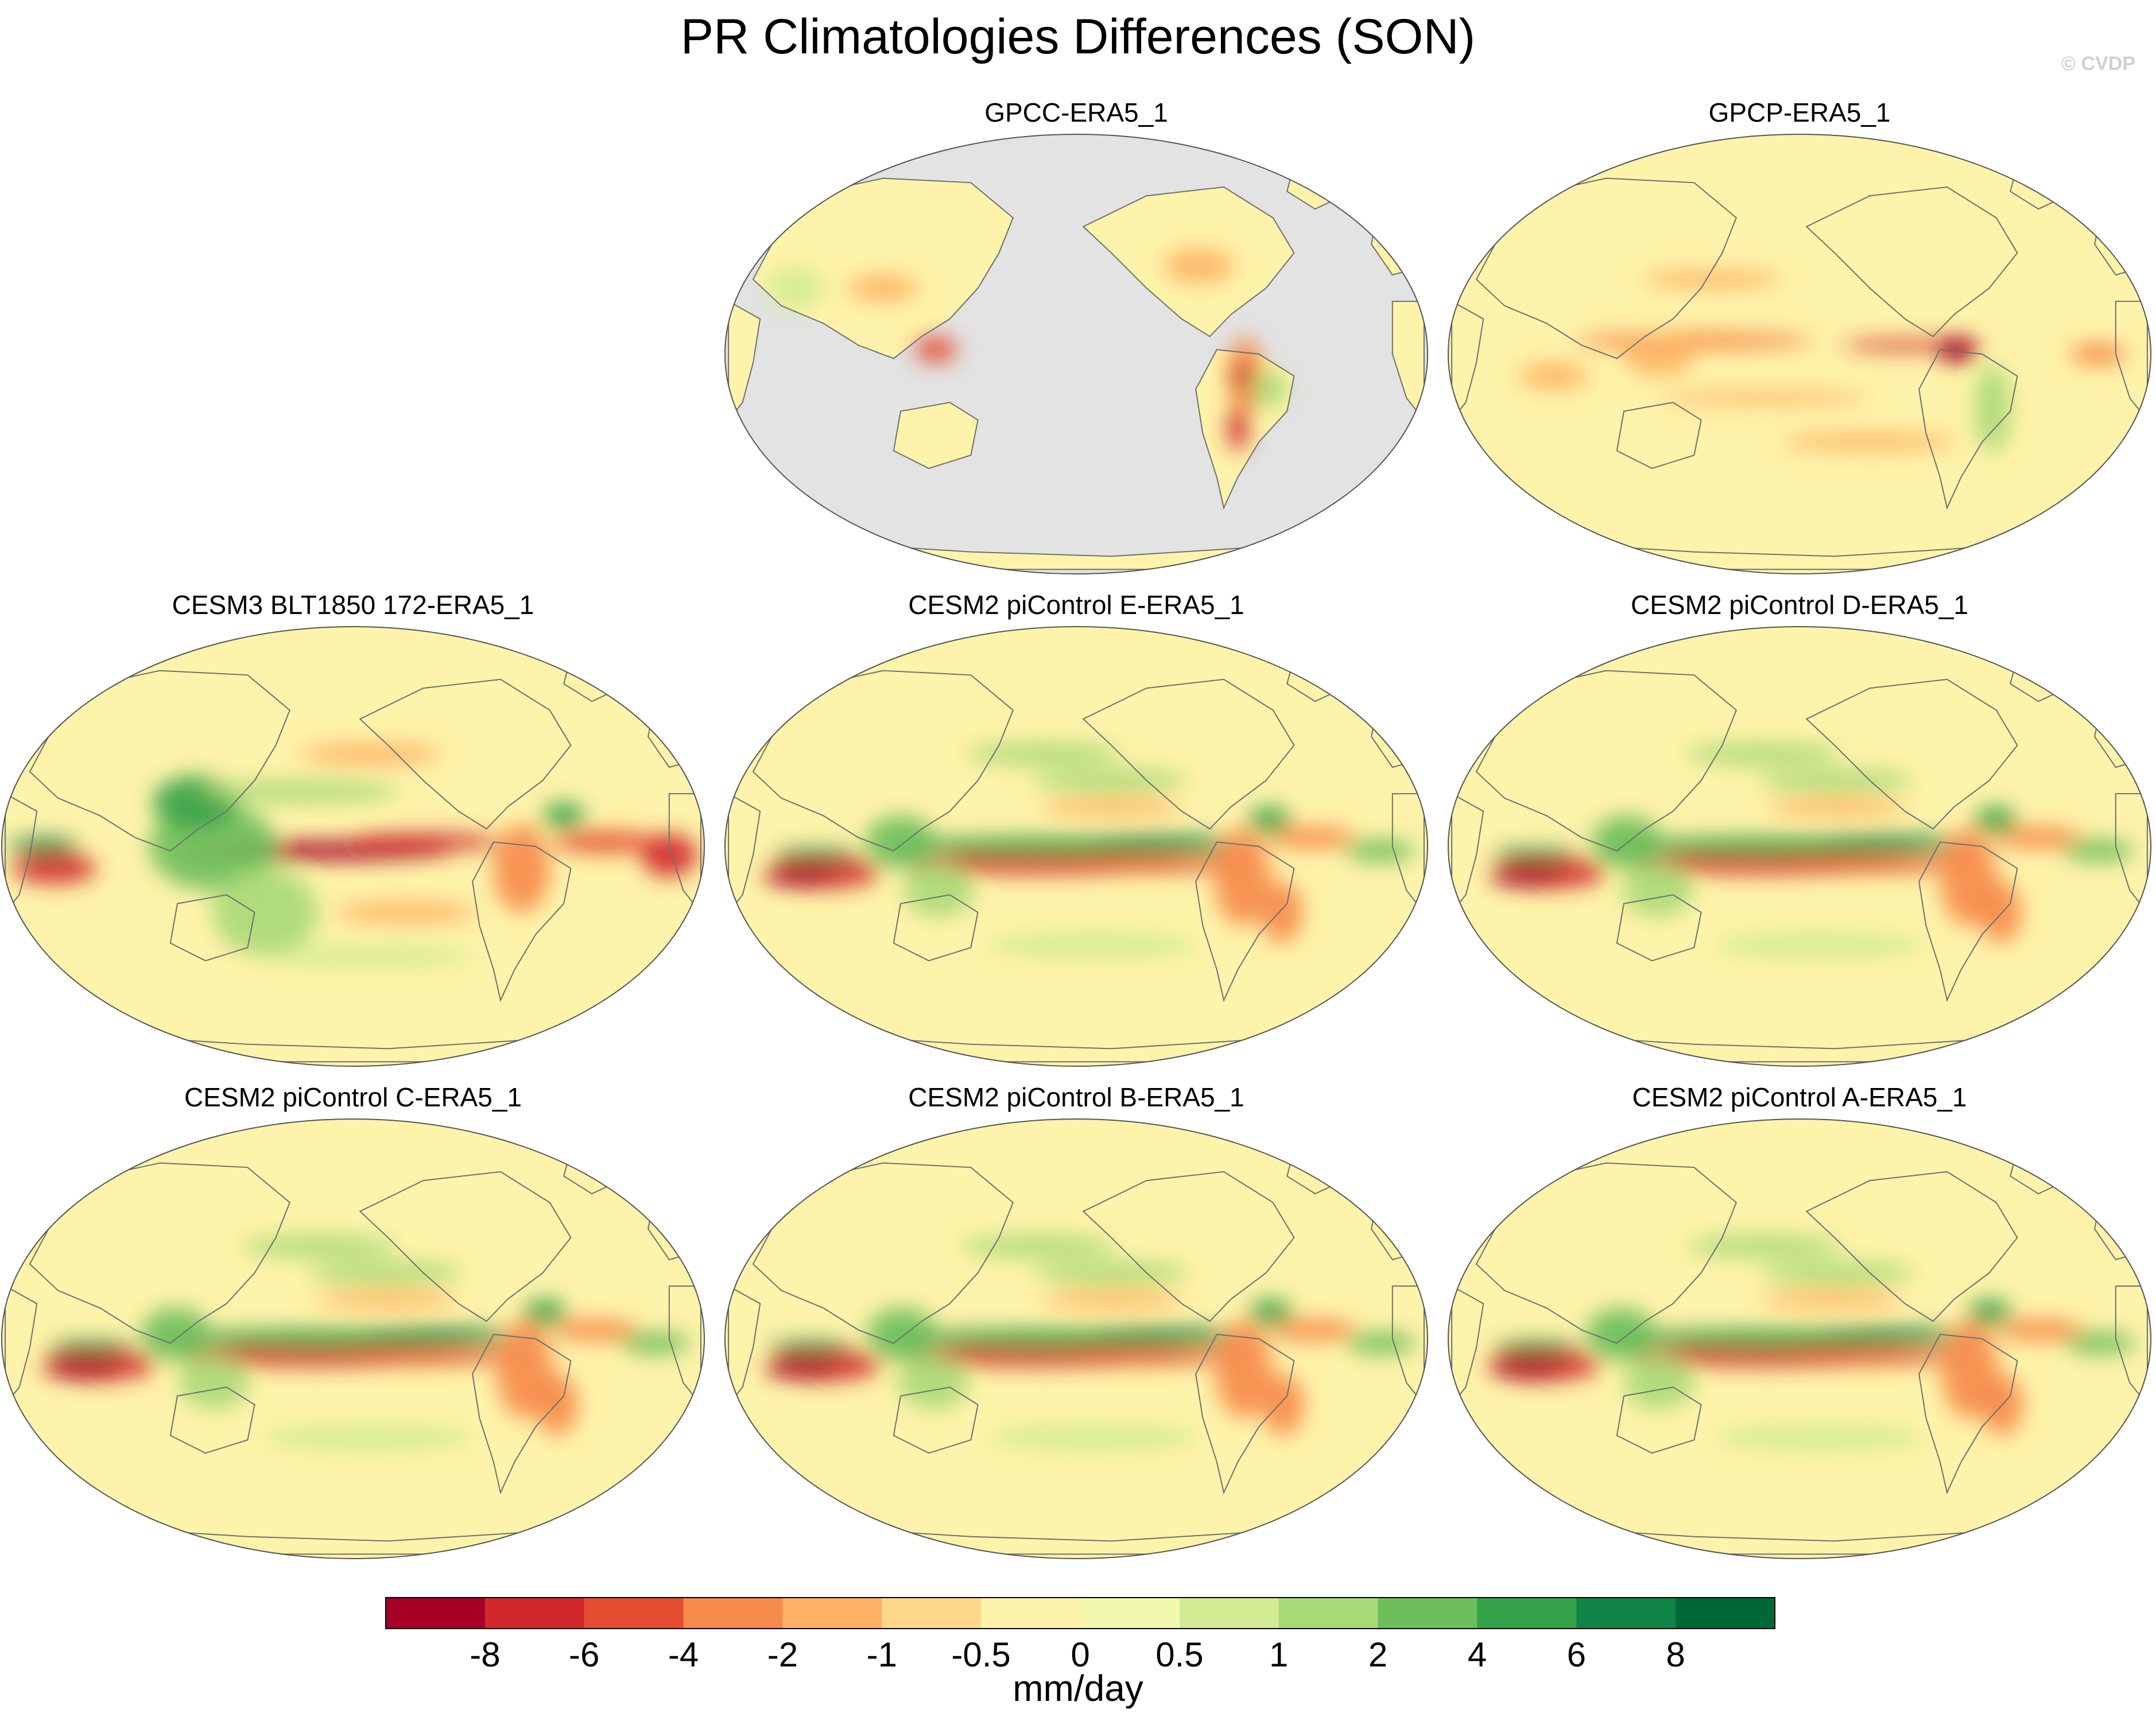 This screenshot has height=1725, width=2156. Describe the element at coordinates (935, 435) in the screenshot. I see `land-australia` at that location.